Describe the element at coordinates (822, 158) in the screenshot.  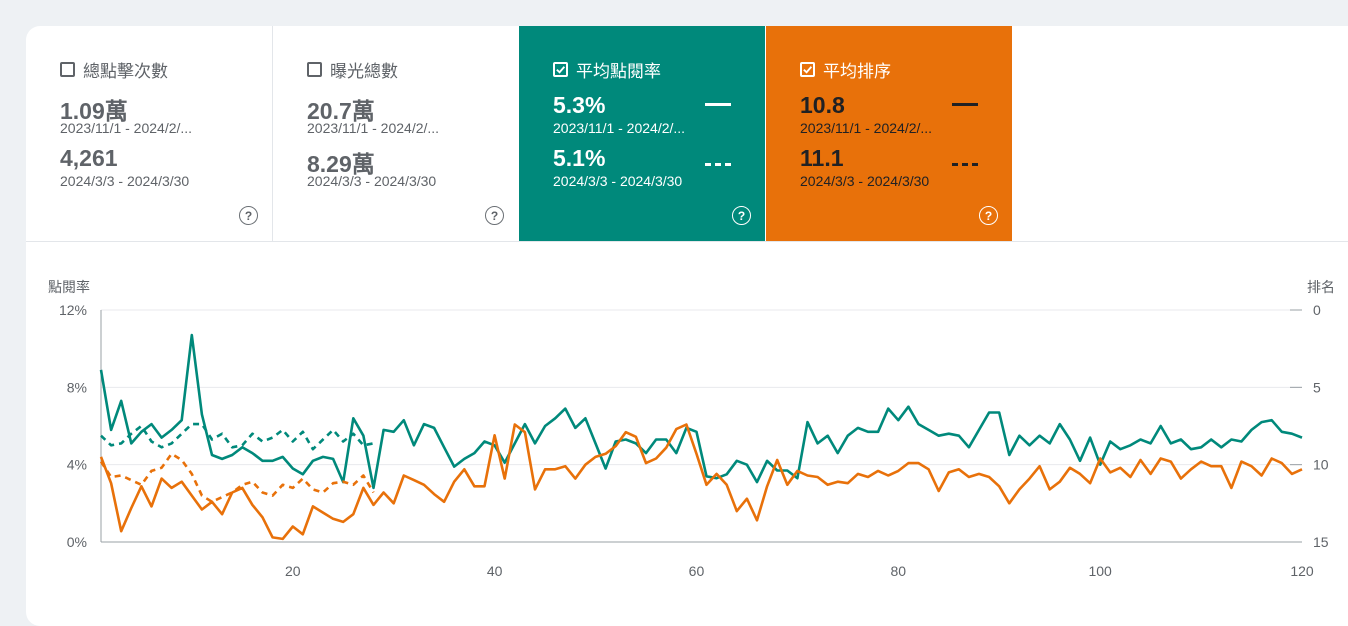
I see `metric-compare-value: 11.1` at that location.